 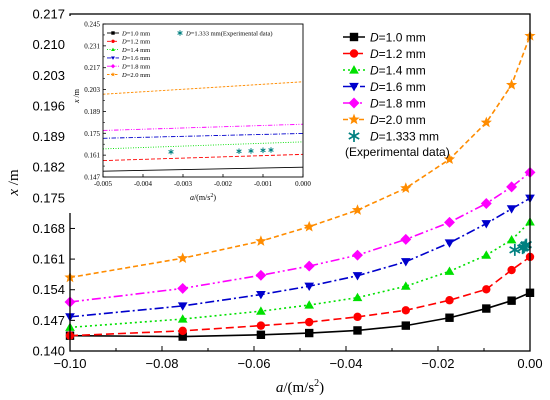 What do you see at coordinates (398, 38) in the screenshot?
I see `legend-label: D=1.0 mm` at bounding box center [398, 38].